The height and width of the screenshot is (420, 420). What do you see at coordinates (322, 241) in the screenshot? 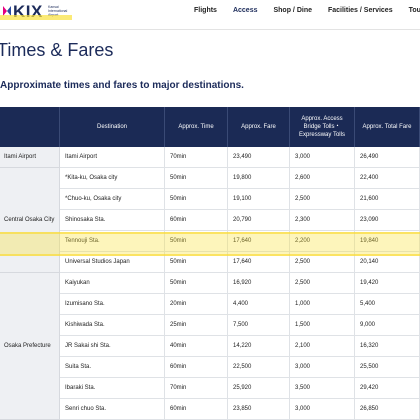
I see `value-cell: 2,200` at bounding box center [322, 241].